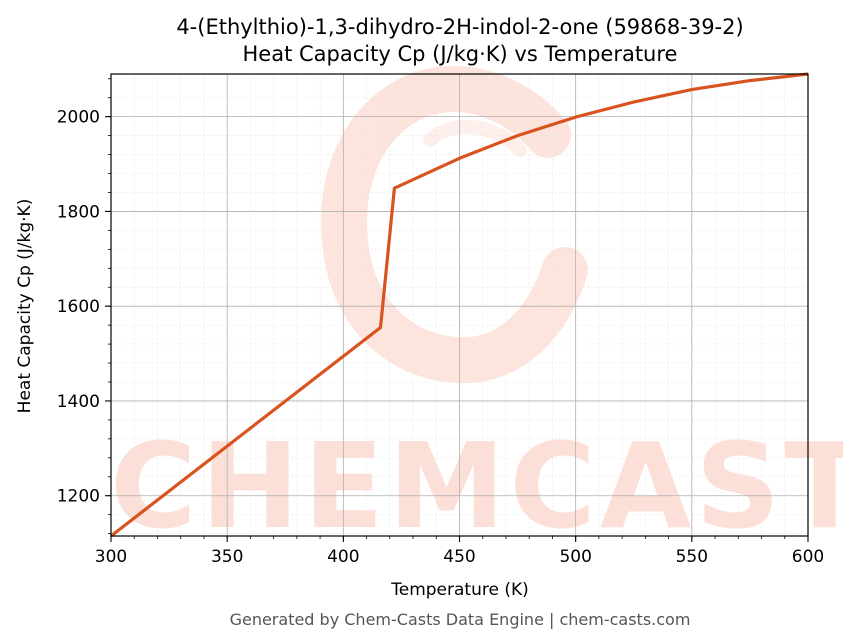 The height and width of the screenshot is (644, 843). I want to click on chart-subtitle: Heat Capacity Cp (J/kg·K) vs Temperature, so click(460, 54).